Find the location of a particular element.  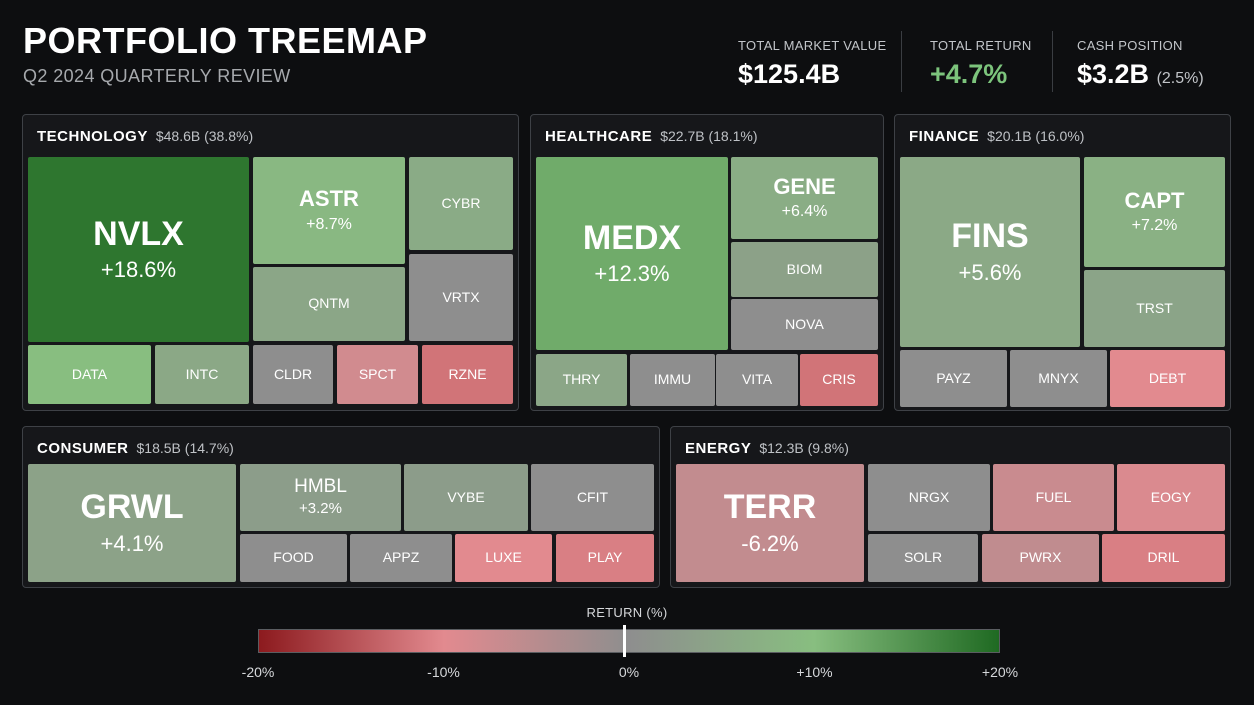

holding-tile-payz: PAYZ is located at coordinates (953, 378).